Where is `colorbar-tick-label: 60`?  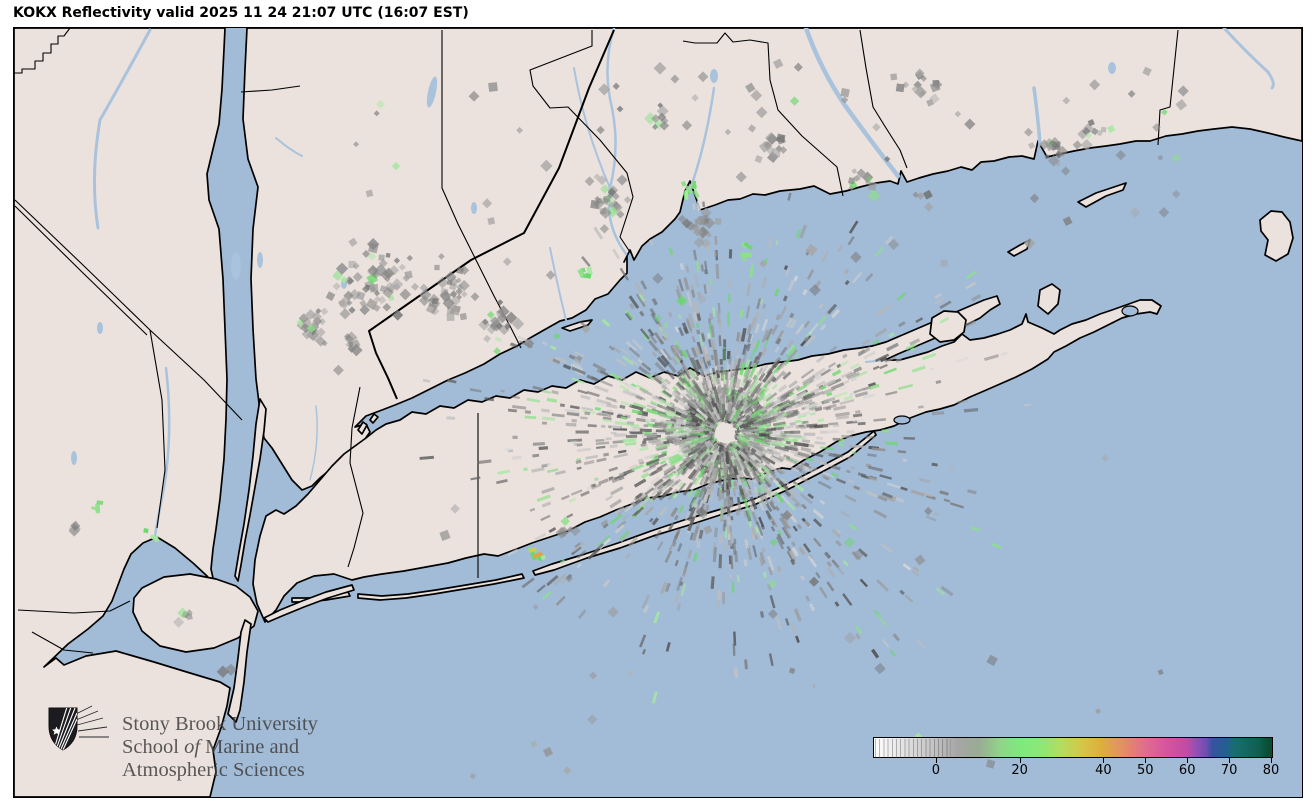
colorbar-tick-label: 60 is located at coordinates (1187, 770).